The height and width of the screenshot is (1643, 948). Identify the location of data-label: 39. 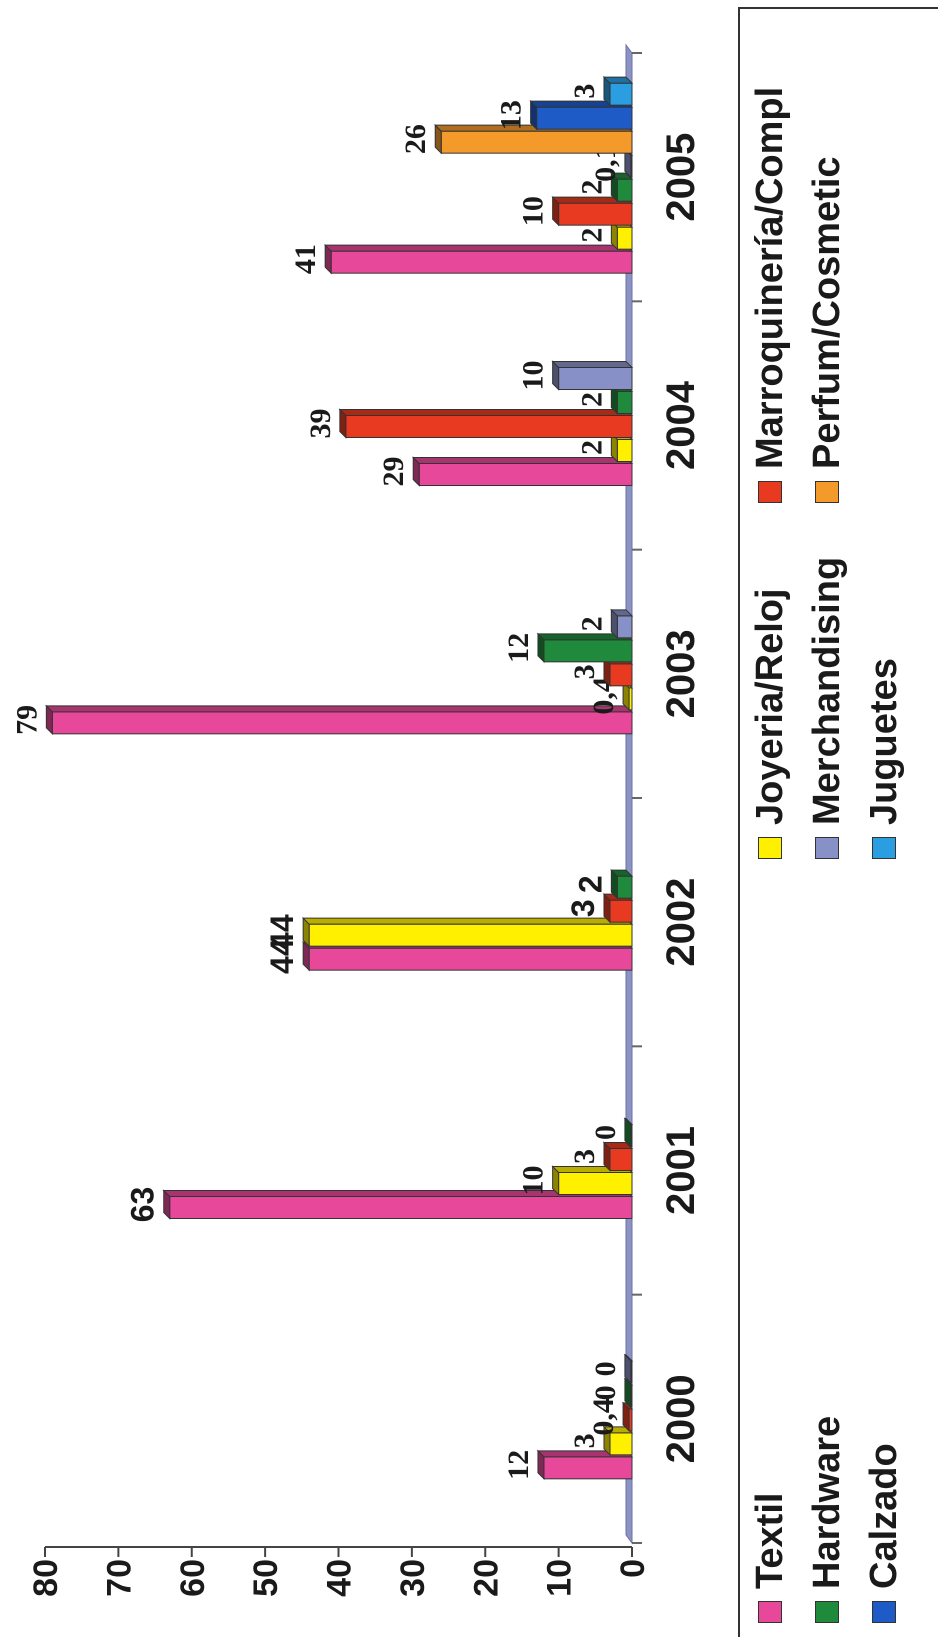
(320, 424).